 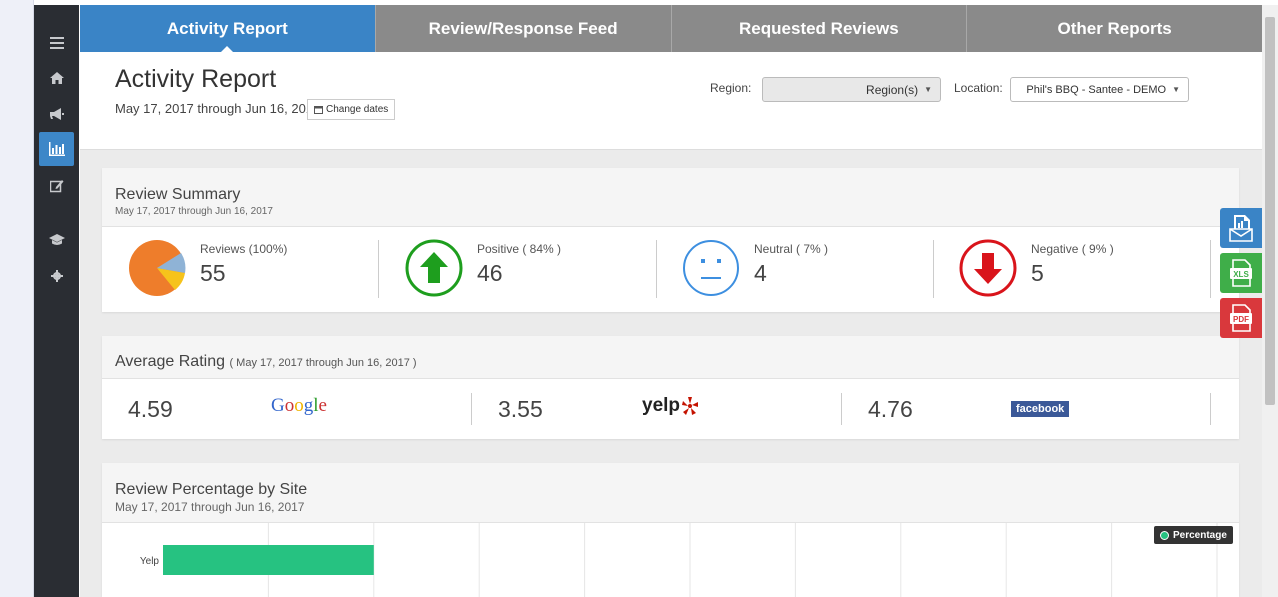 I want to click on review-summary-subtitle: May 17, 2017 through Jun 16, 2017, so click(x=194, y=211).